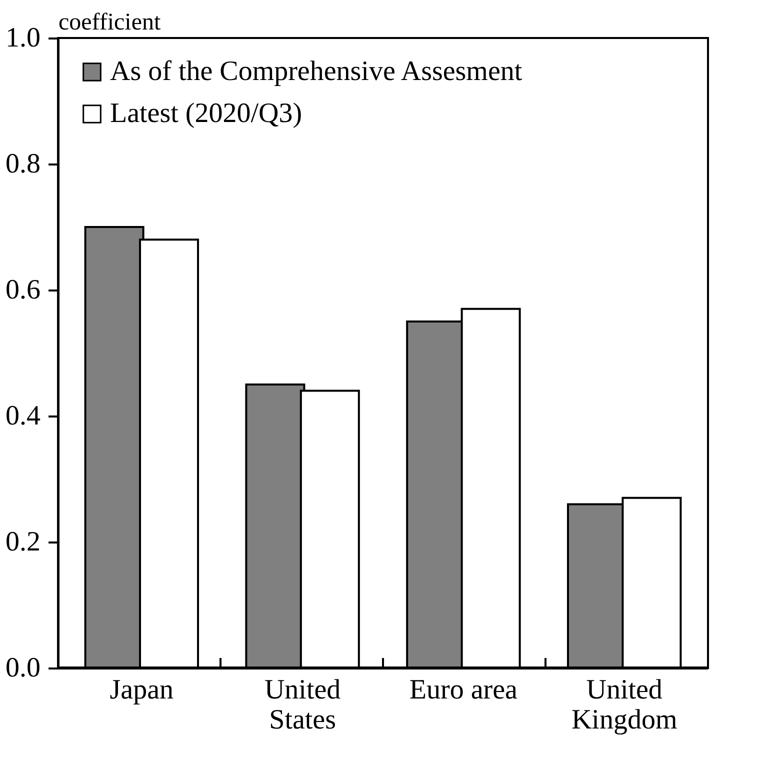 Image resolution: width=778 pixels, height=774 pixels. Describe the element at coordinates (23, 164) in the screenshot. I see `y-tick-label: 0.8` at that location.